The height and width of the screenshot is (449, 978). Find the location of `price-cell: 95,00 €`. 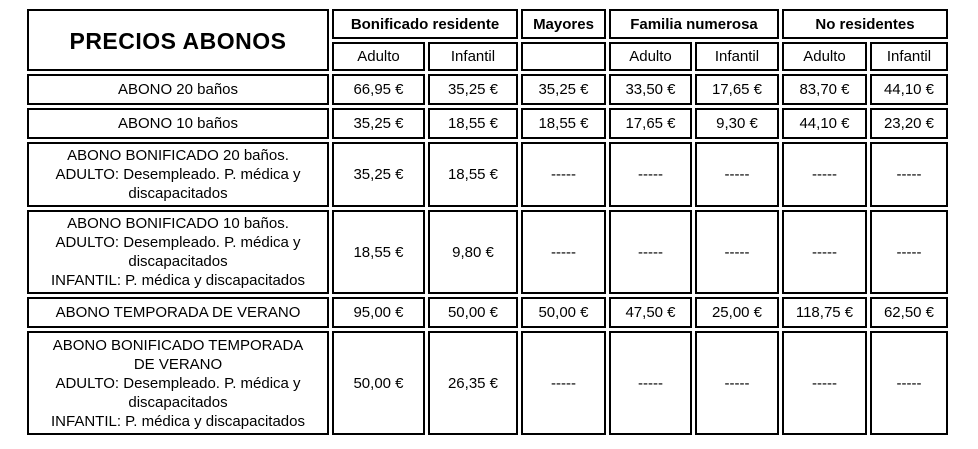

price-cell: 95,00 € is located at coordinates (378, 312).